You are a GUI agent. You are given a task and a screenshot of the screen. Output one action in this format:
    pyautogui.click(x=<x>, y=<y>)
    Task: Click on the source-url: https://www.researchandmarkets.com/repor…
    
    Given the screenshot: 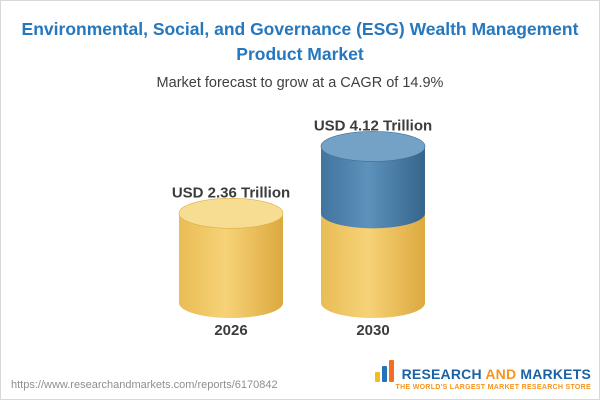 What is the action you would take?
    pyautogui.click(x=144, y=385)
    